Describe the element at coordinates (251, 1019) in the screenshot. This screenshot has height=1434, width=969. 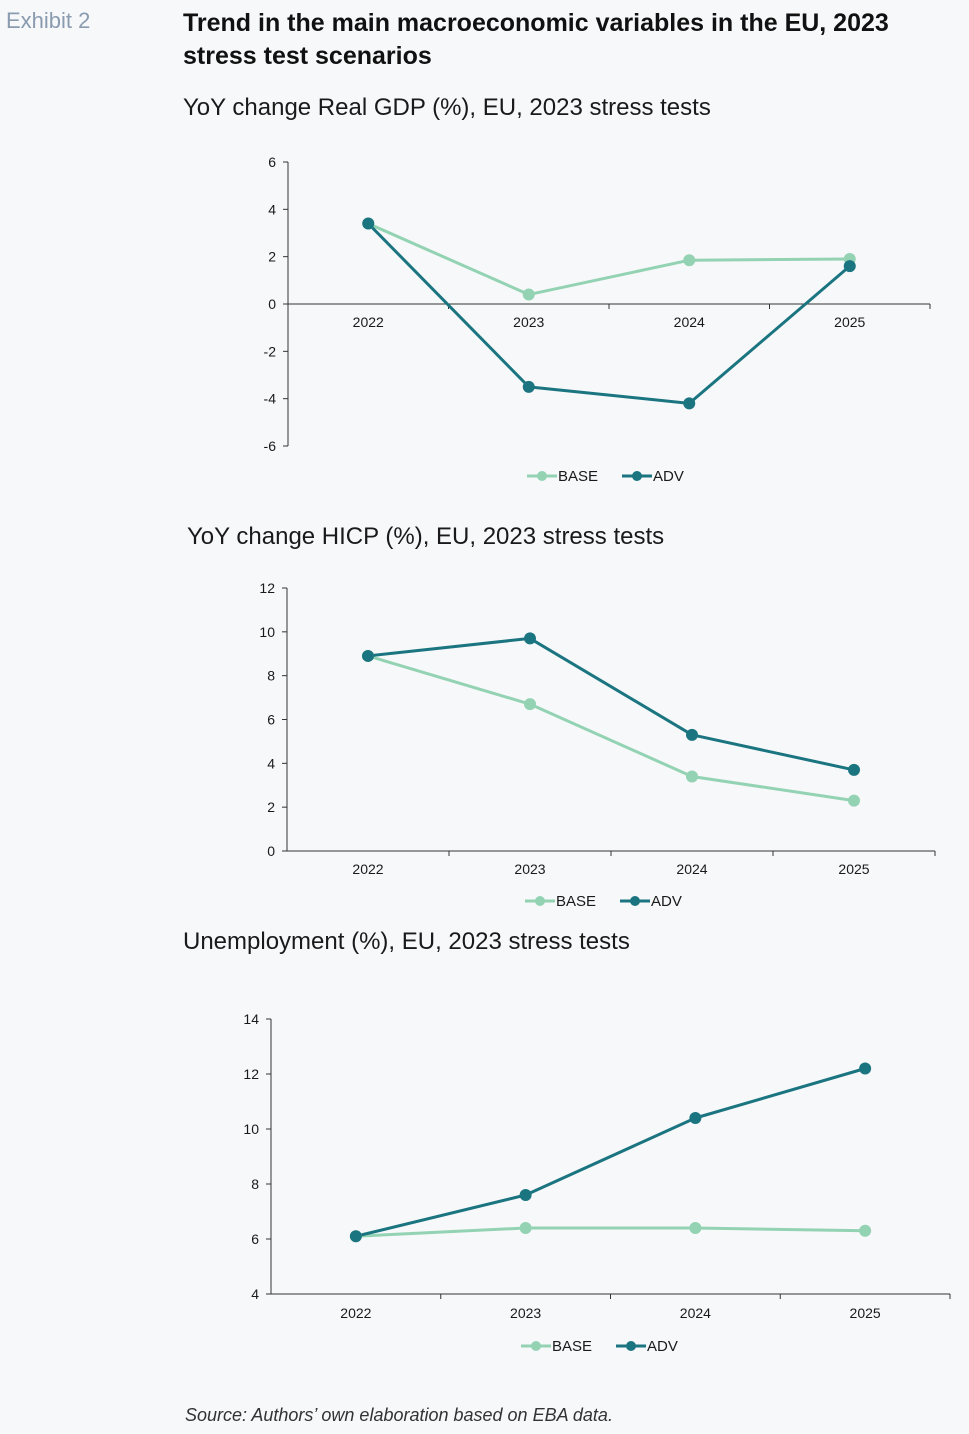
I see `y-tick-label: 14` at that location.